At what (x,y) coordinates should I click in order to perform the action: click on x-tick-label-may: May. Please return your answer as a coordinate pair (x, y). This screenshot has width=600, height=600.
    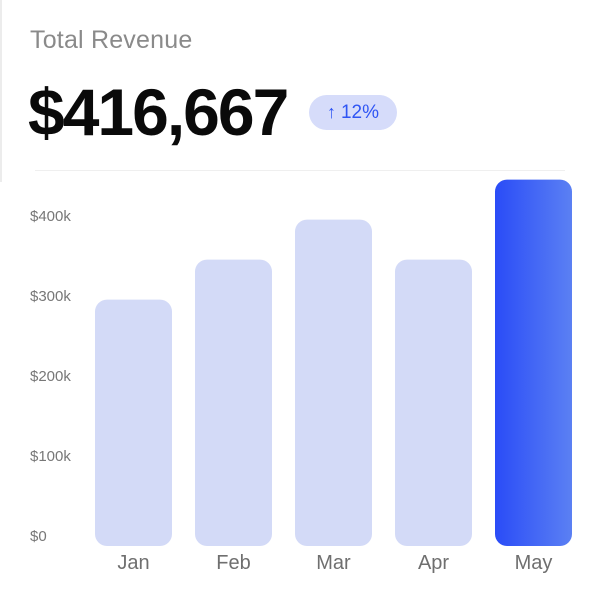
    Looking at the image, I should click on (534, 563).